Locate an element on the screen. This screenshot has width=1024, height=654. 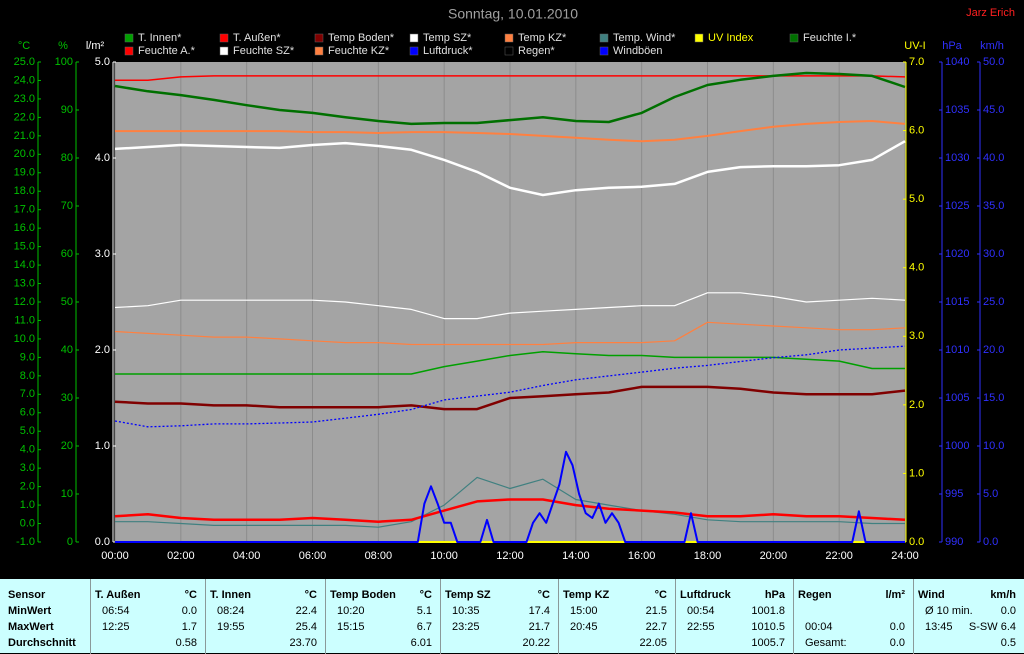
x-tick-label: 14:00 is located at coordinates (576, 556).